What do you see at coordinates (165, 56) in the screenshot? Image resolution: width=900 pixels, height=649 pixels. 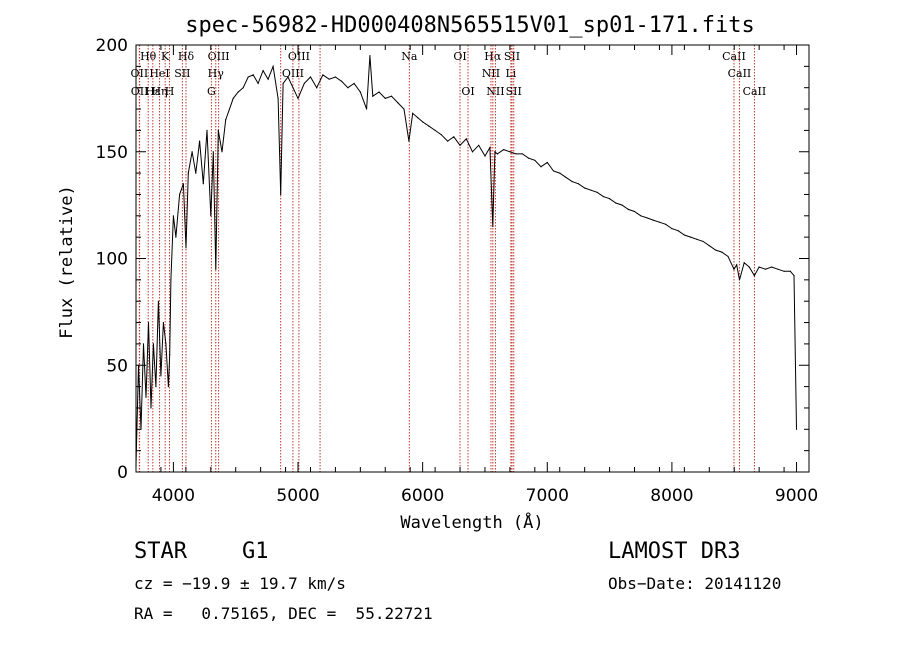 I see `line-label: K` at bounding box center [165, 56].